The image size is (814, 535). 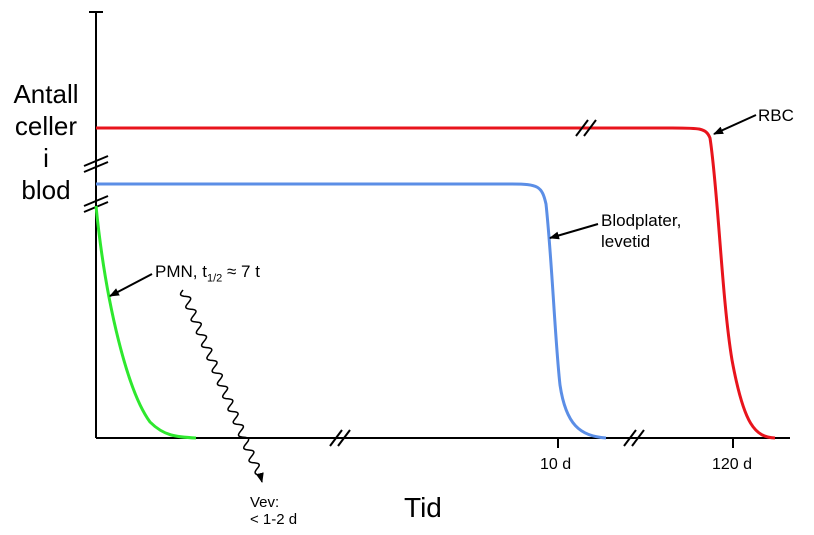 What do you see at coordinates (221, 386) in the screenshot?
I see `vev-wavy-arrow` at bounding box center [221, 386].